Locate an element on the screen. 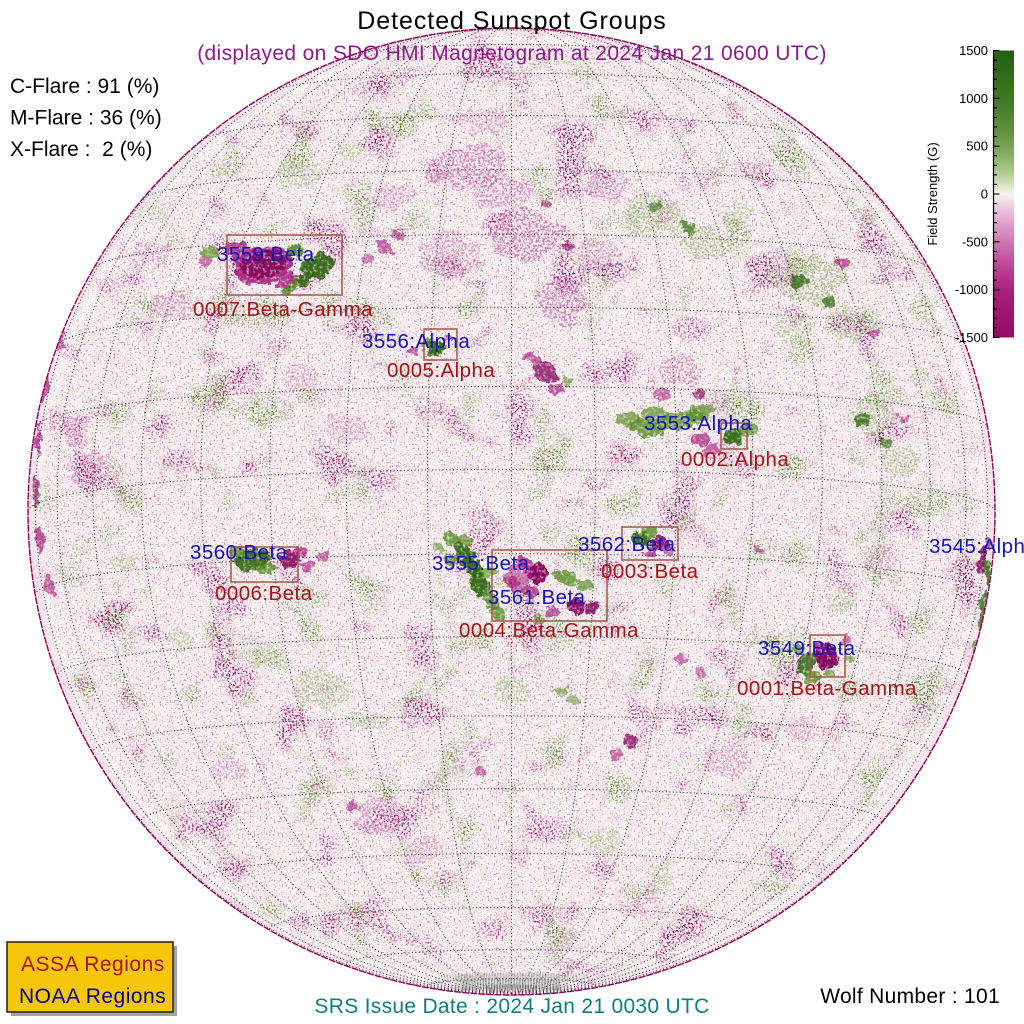  svg-text: 0005:Alpha is located at coordinates (441, 370).